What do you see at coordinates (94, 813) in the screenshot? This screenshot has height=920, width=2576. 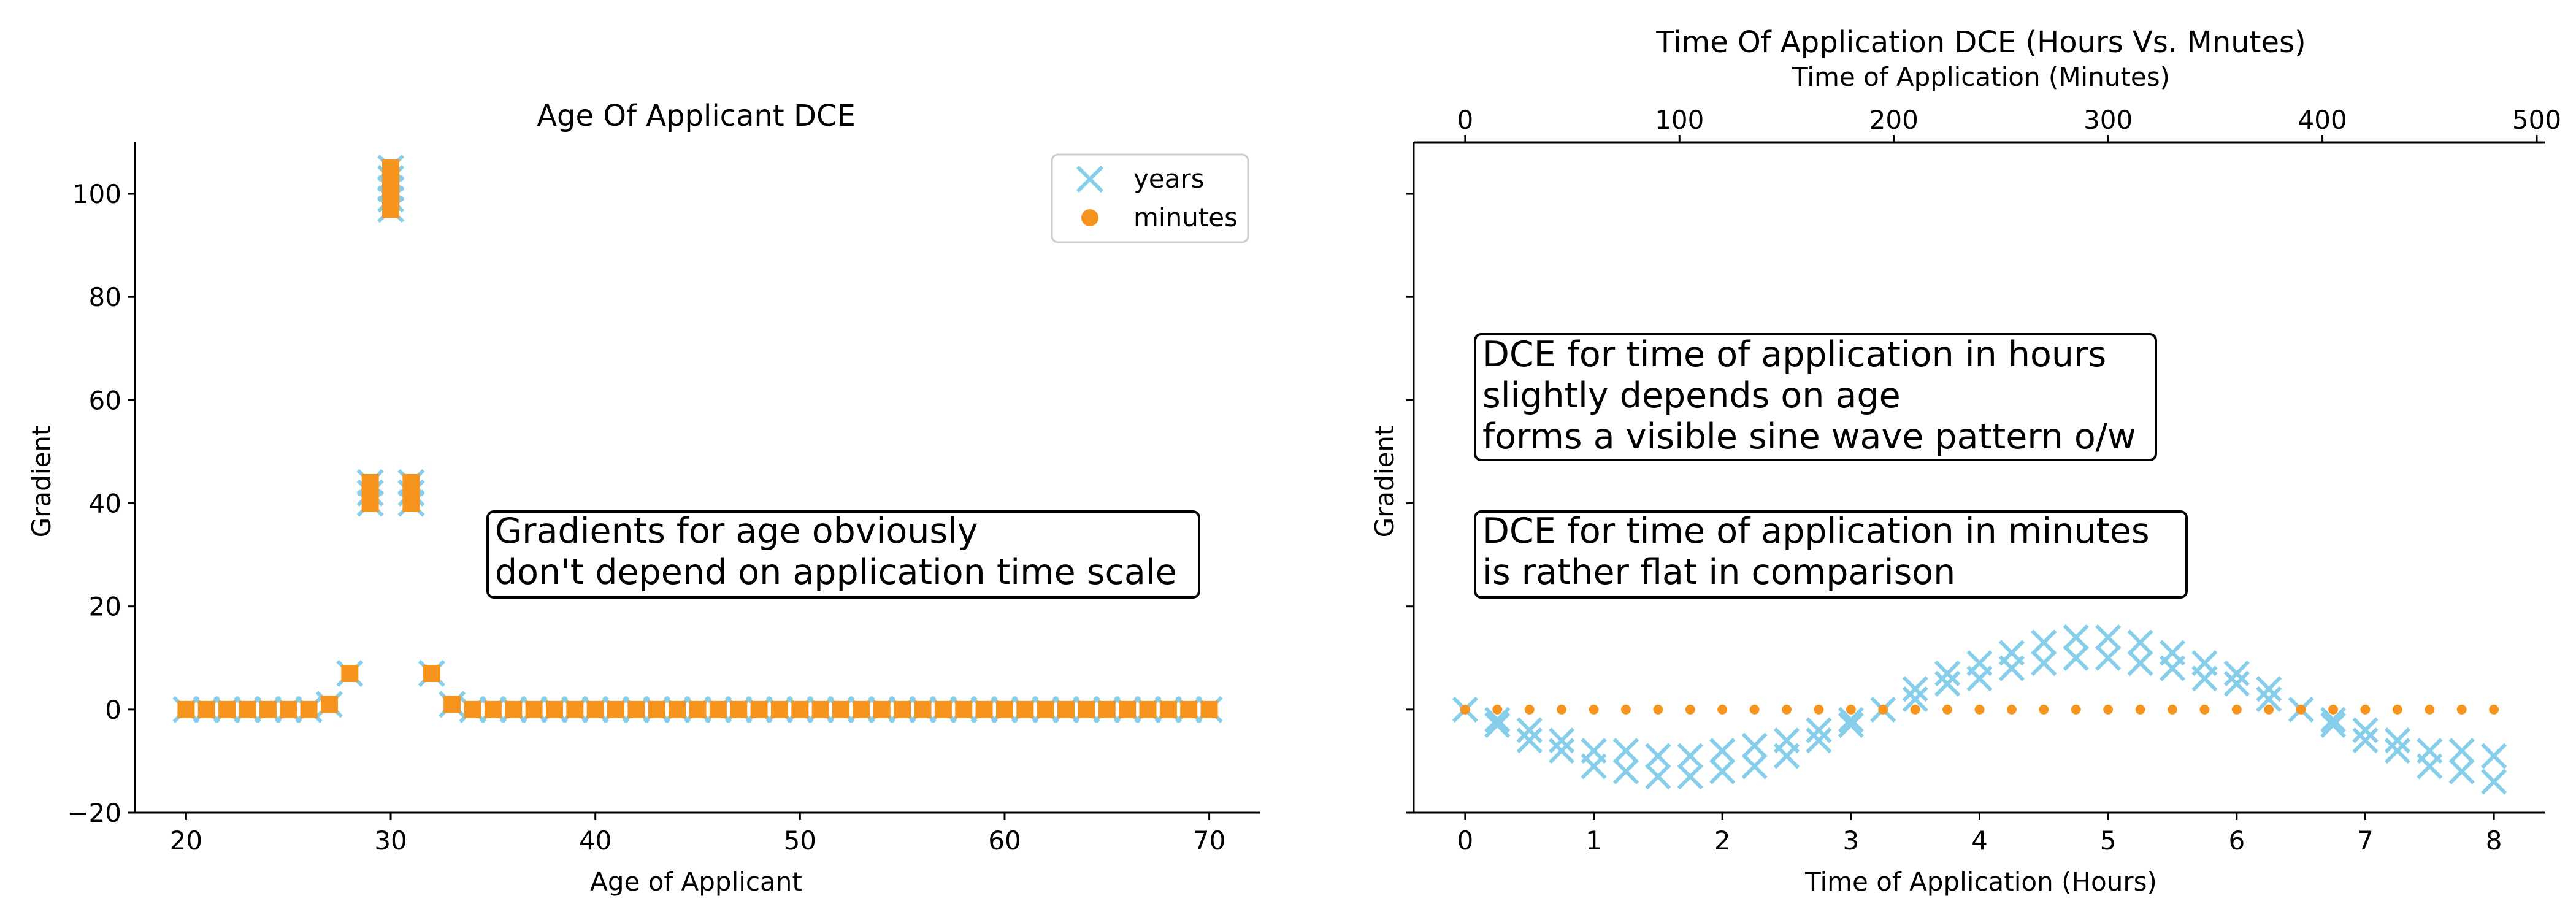 I see `age-y-tick-label: −20` at bounding box center [94, 813].